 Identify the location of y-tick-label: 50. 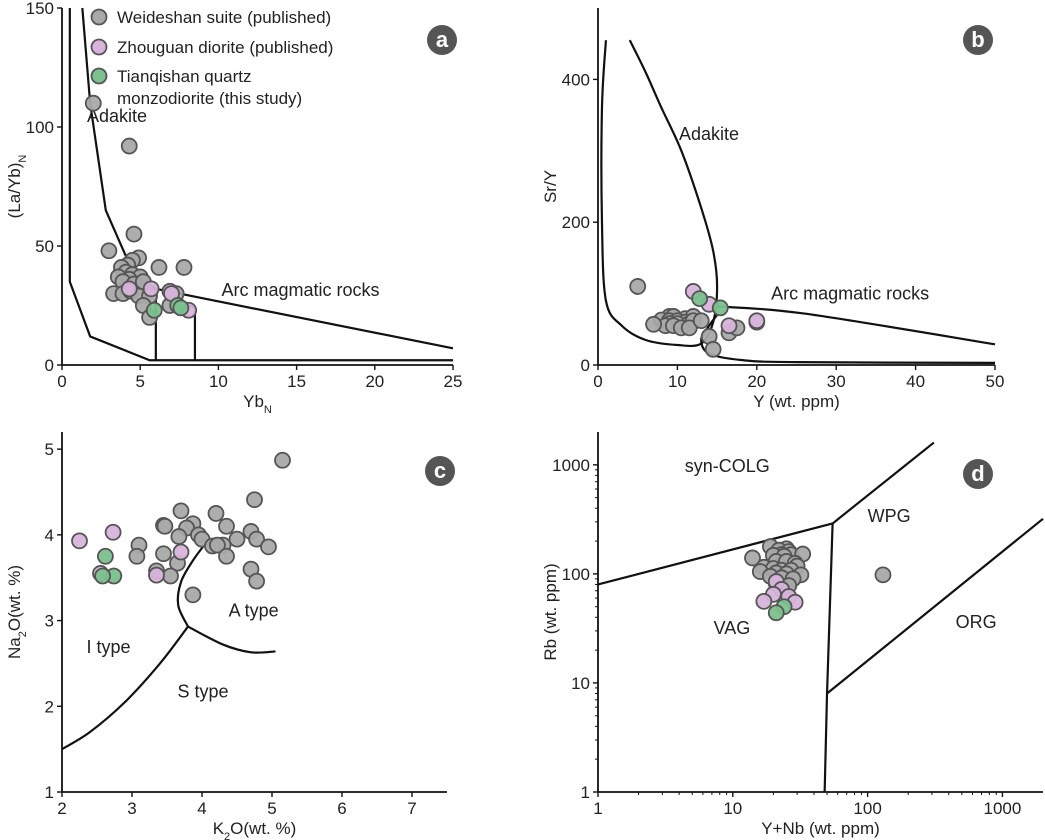
(44, 246).